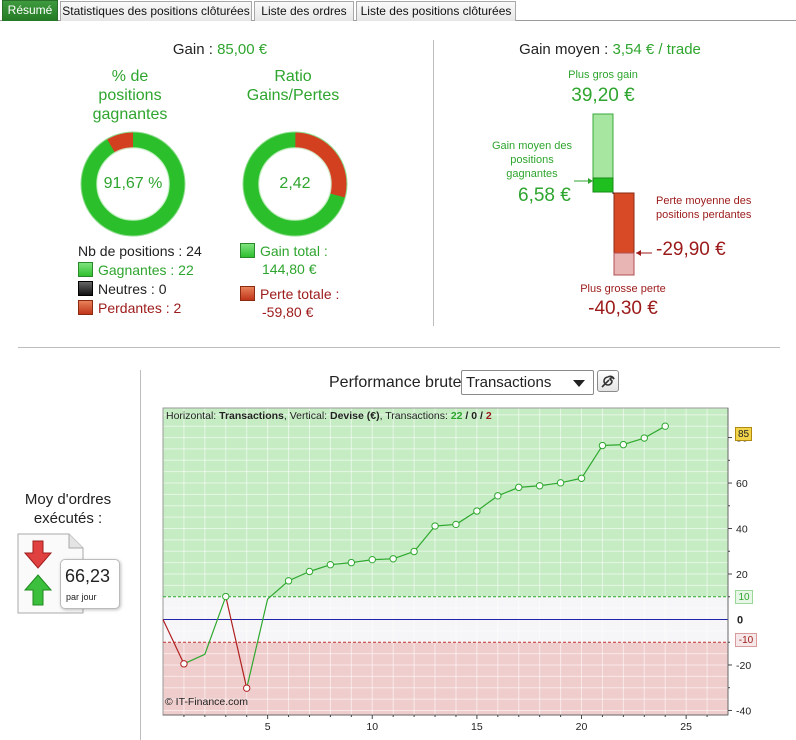 The image size is (796, 740). I want to click on y-tick-label: 60, so click(742, 484).